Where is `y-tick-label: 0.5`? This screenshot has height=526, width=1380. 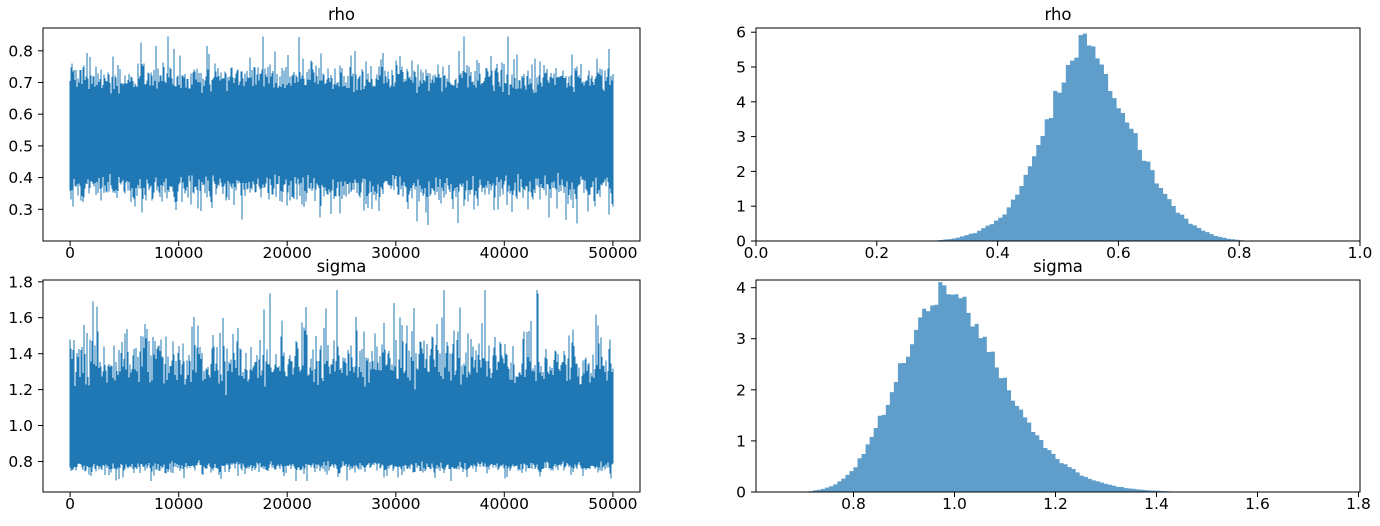
y-tick-label: 0.5 is located at coordinates (20, 146).